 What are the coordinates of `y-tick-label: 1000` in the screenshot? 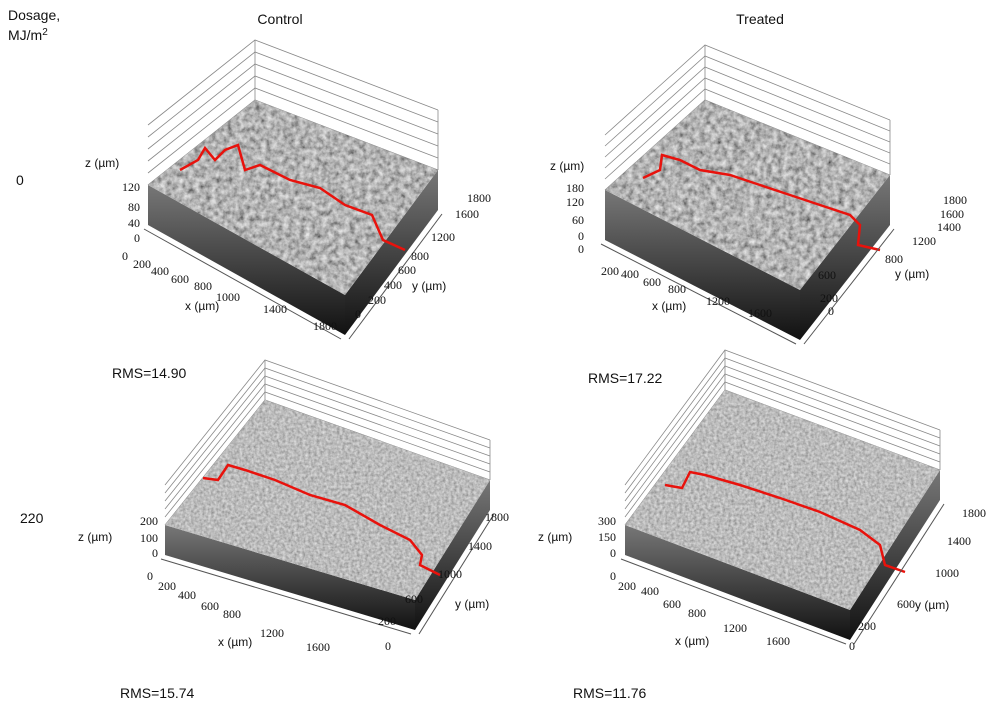 It's located at (450, 574).